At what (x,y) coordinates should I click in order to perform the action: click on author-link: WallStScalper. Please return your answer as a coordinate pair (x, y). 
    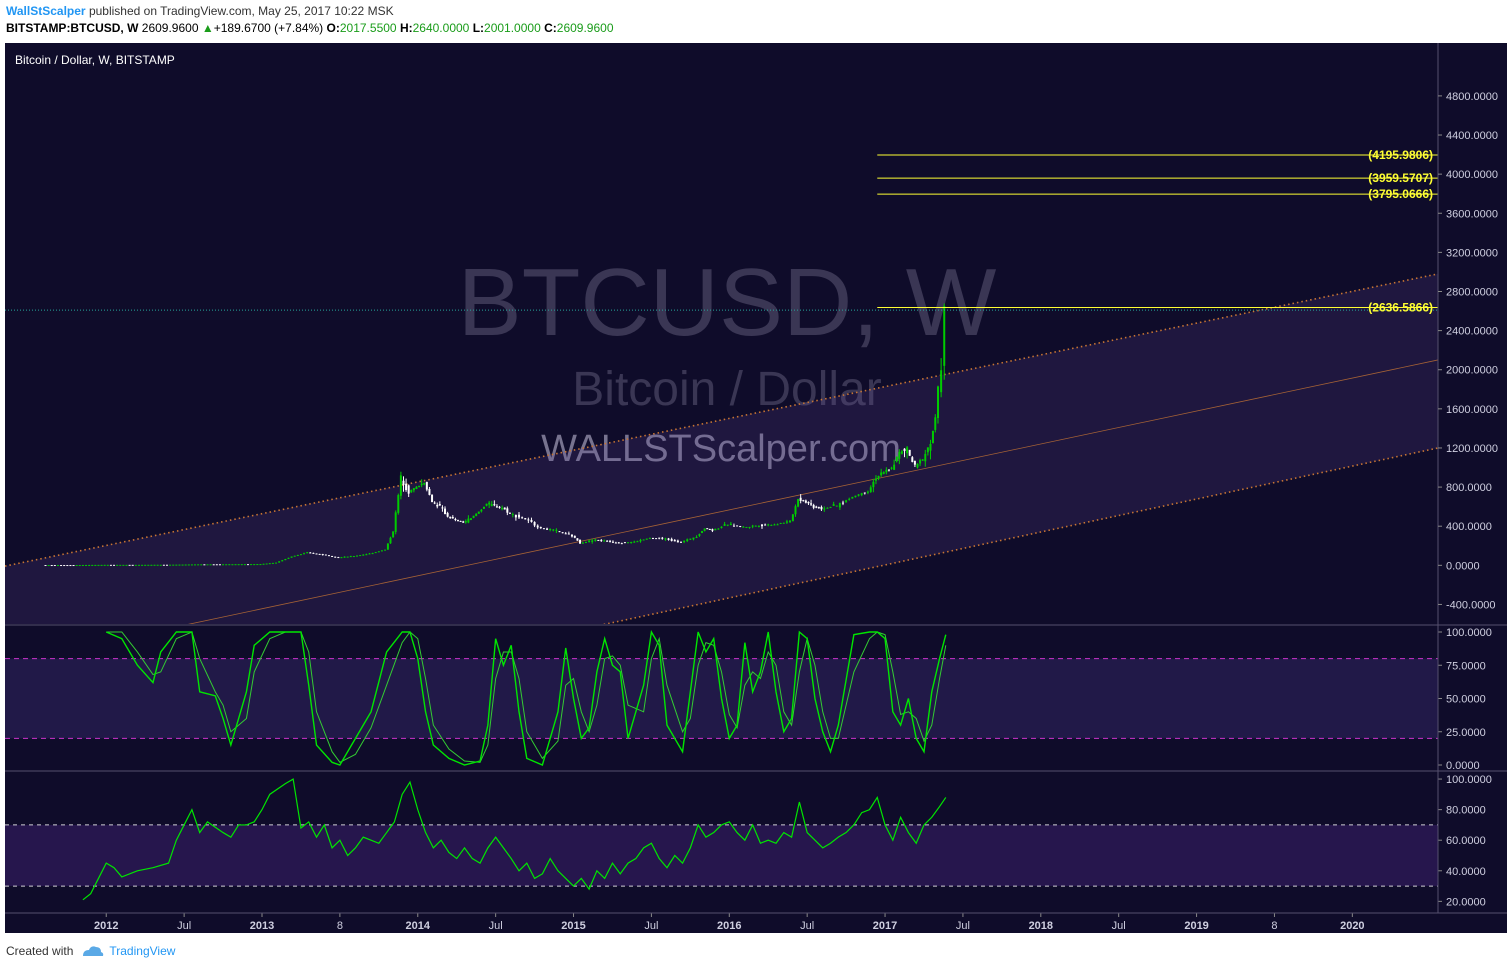
    Looking at the image, I should click on (46, 11).